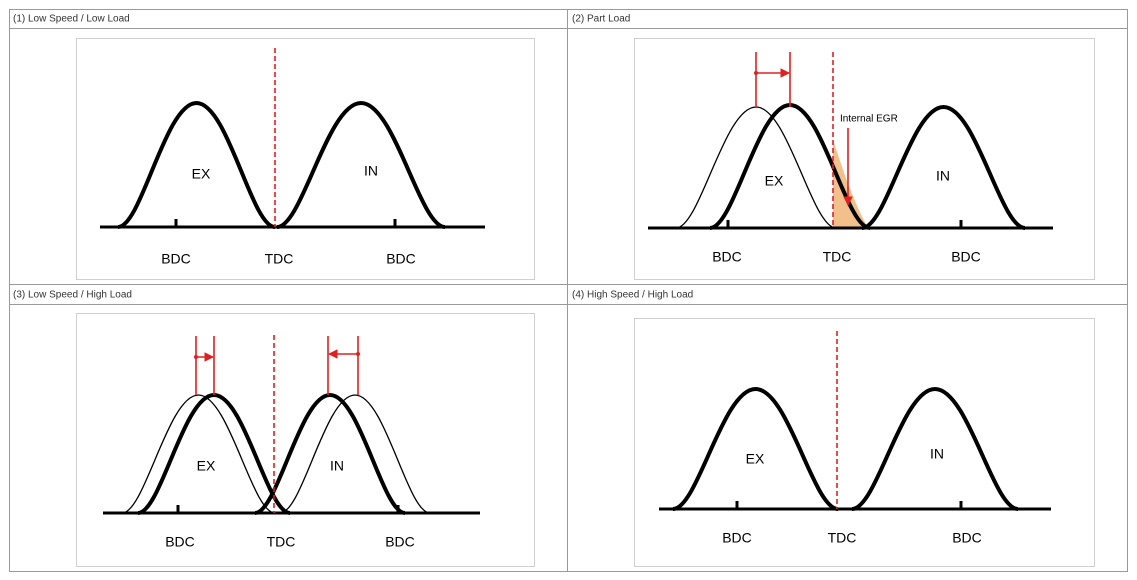  What do you see at coordinates (632, 295) in the screenshot?
I see `panel-title: (4) High Speed / High Load` at bounding box center [632, 295].